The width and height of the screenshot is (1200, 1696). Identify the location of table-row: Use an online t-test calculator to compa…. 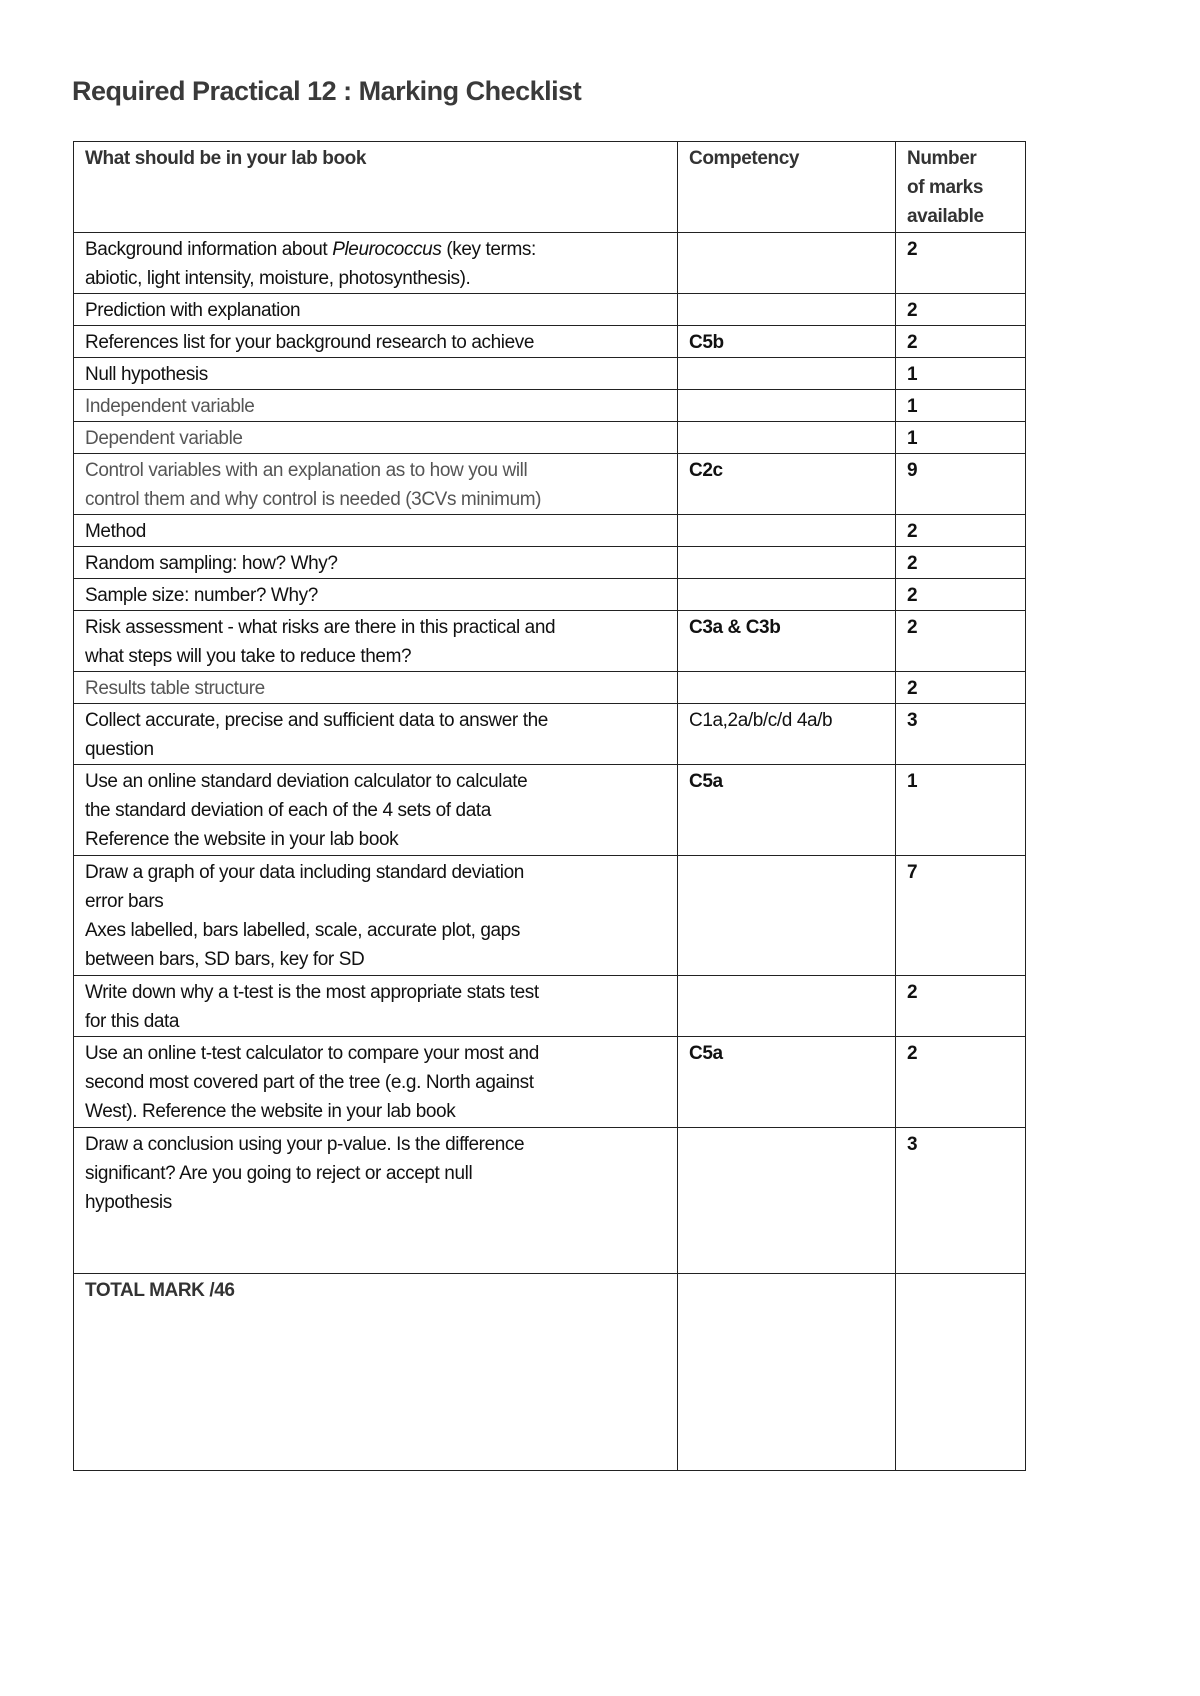
(549, 1082).